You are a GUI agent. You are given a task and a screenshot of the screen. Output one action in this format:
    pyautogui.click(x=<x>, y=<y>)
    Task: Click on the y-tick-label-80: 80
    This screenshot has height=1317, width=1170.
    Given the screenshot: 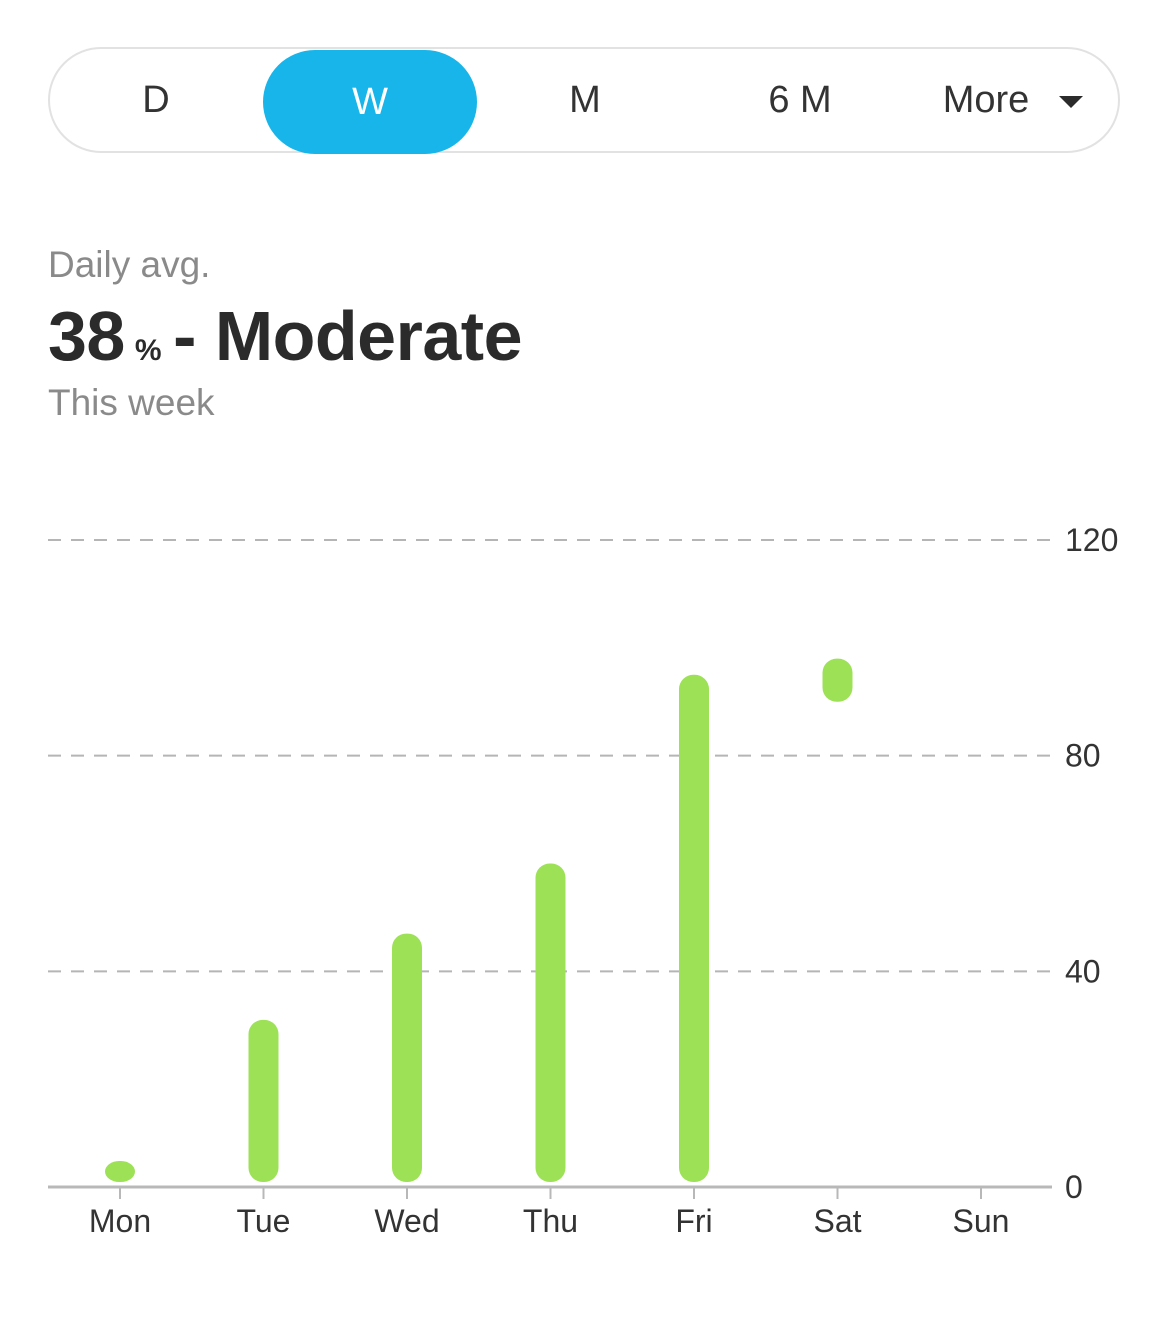 What is the action you would take?
    pyautogui.click(x=1083, y=756)
    